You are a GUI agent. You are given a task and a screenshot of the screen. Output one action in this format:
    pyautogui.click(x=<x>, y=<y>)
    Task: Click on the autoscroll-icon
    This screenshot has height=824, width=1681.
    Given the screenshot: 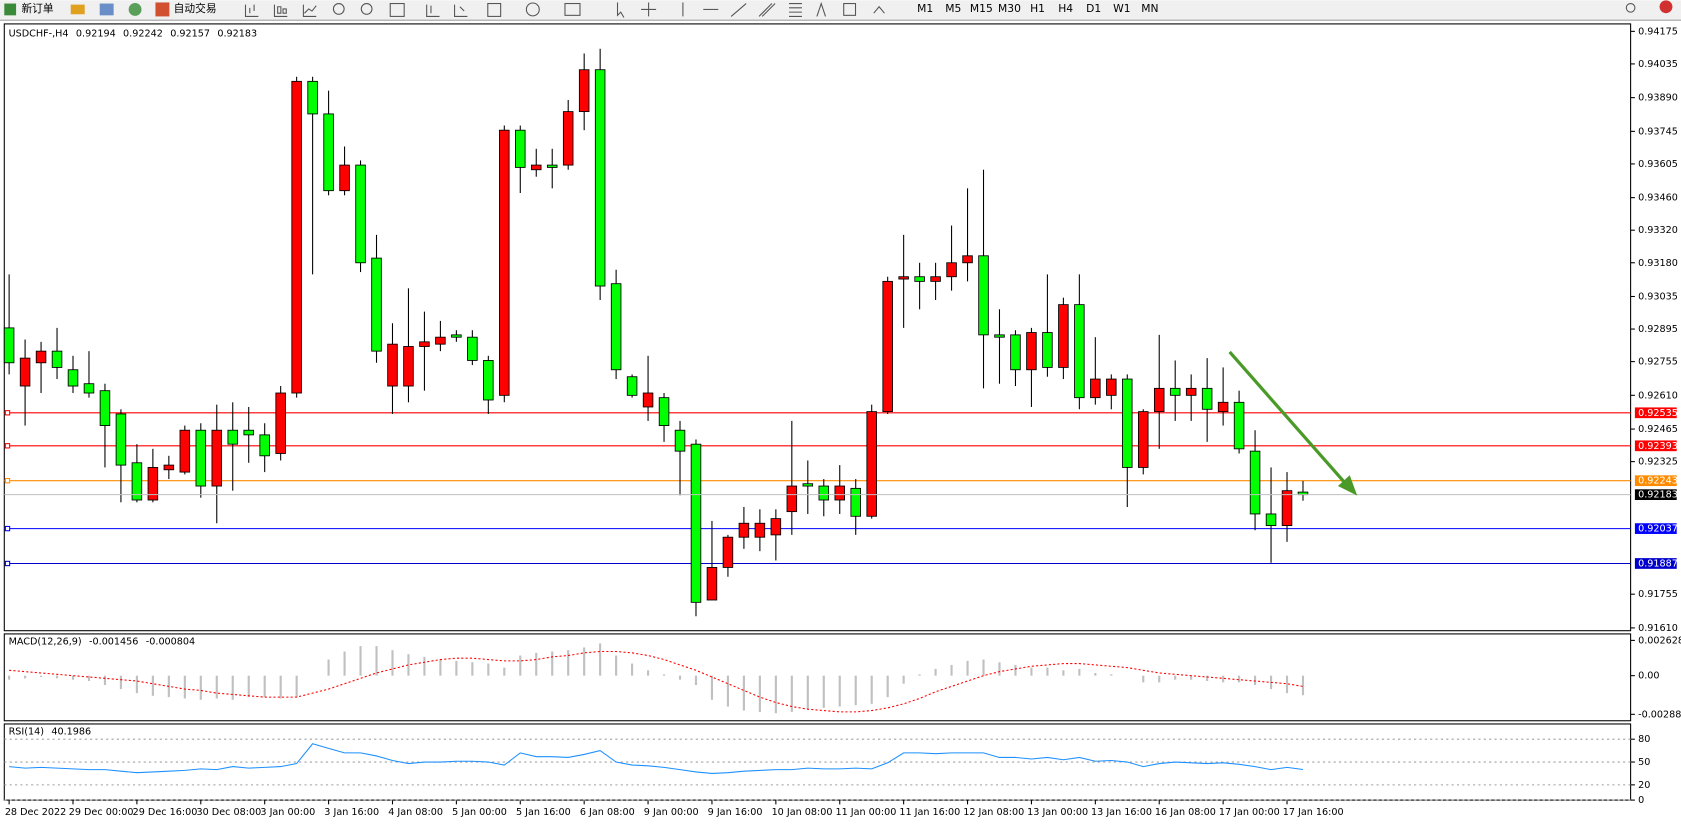 What is the action you would take?
    pyautogui.click(x=461, y=10)
    